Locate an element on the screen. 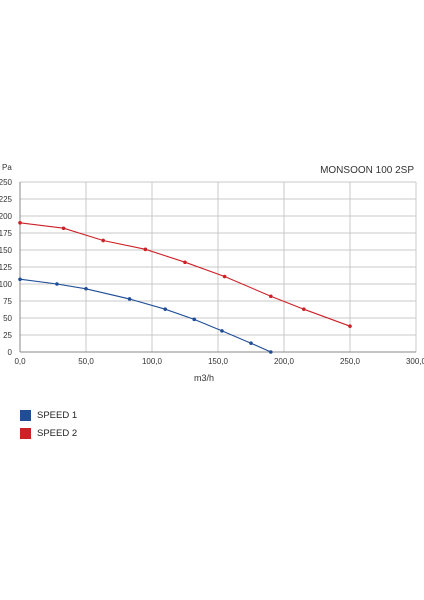 This screenshot has width=424, height=600. x-tick-label: 50,0 is located at coordinates (86, 361).